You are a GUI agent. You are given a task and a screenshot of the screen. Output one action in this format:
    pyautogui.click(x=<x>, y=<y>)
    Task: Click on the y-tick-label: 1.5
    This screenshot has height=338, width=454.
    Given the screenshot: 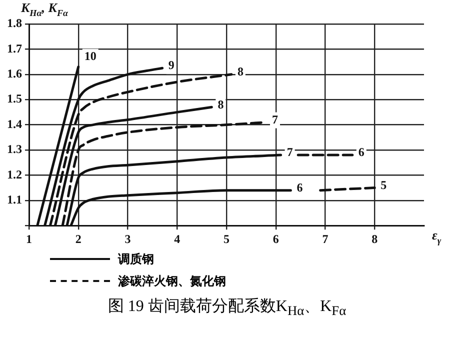 What is the action you would take?
    pyautogui.click(x=14, y=99)
    